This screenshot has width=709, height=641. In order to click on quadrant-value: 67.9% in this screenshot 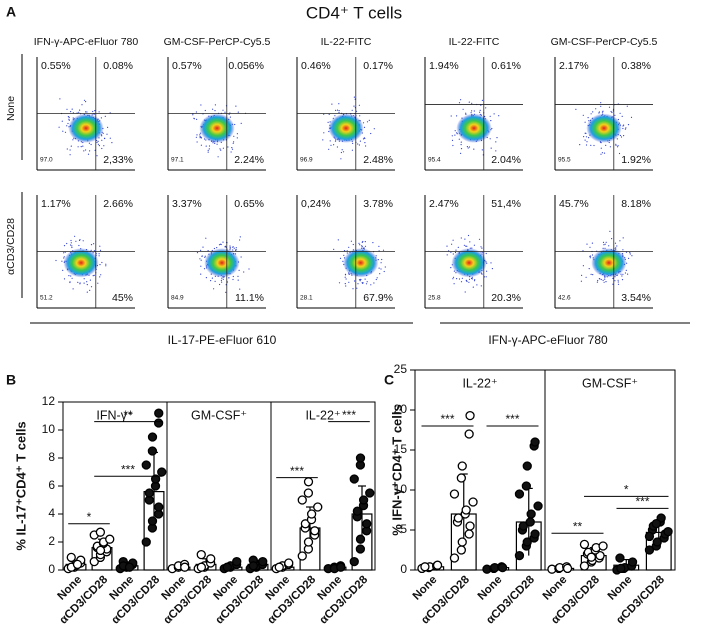, I will do `click(378, 298)`.